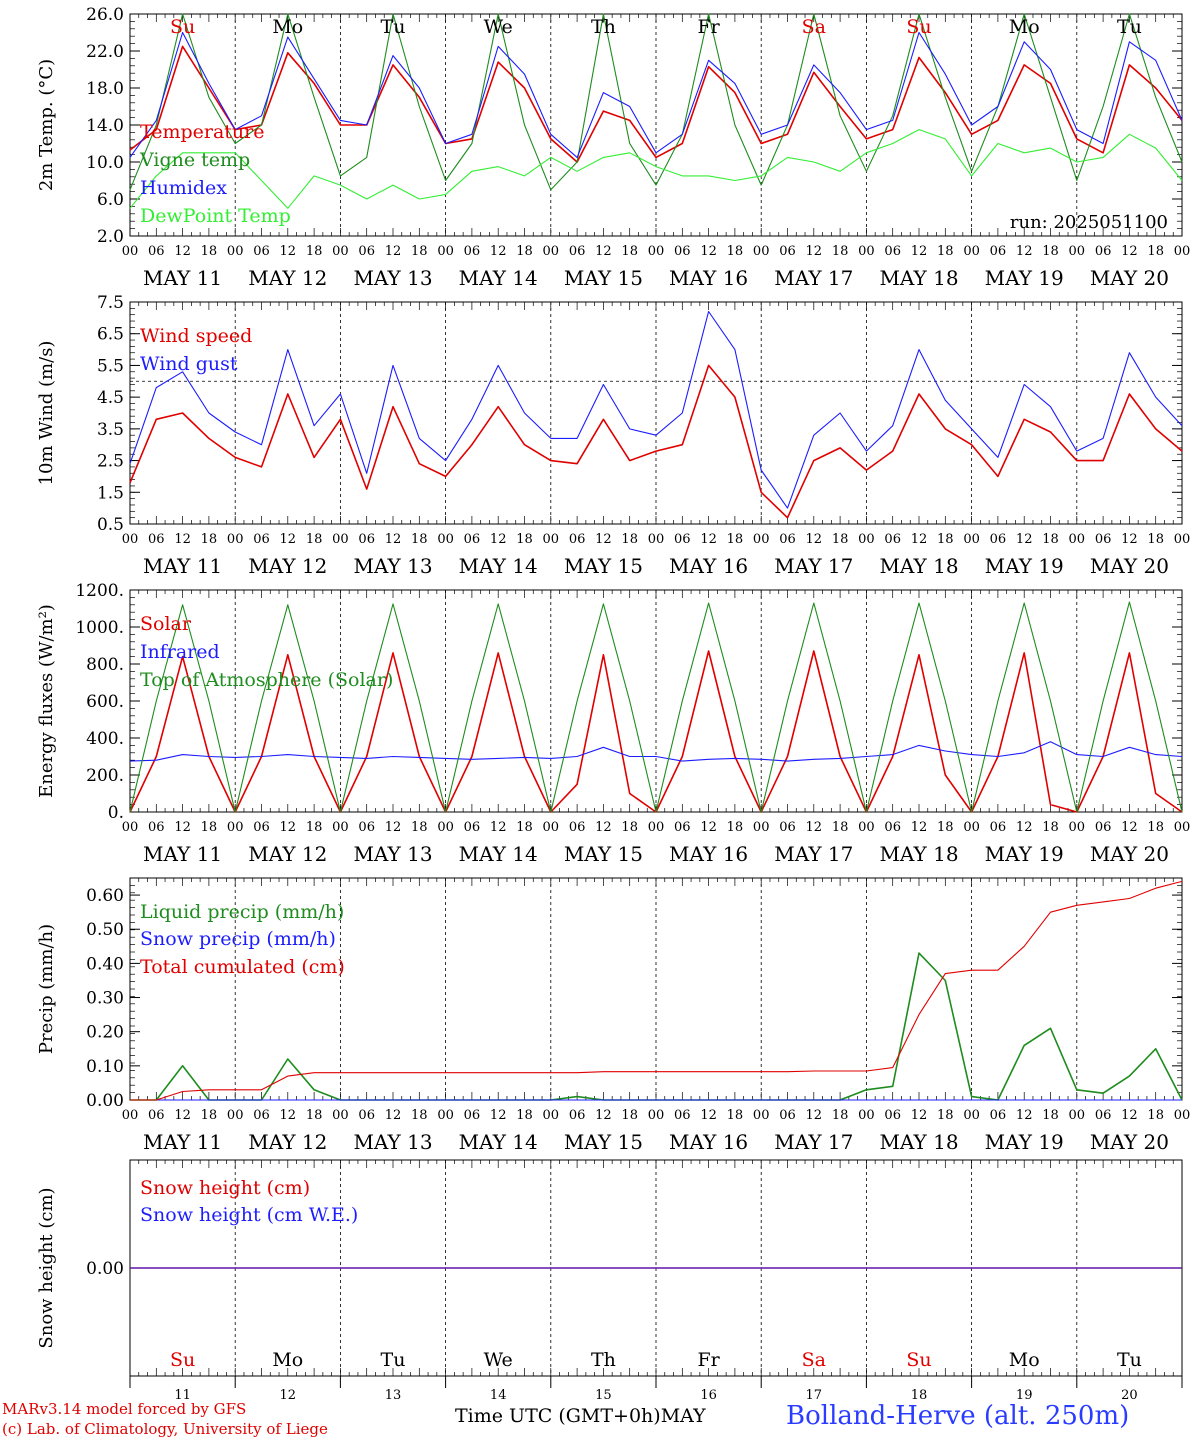 This screenshot has height=1440, width=1194. I want to click on y-tick-label: 2.0, so click(110, 237).